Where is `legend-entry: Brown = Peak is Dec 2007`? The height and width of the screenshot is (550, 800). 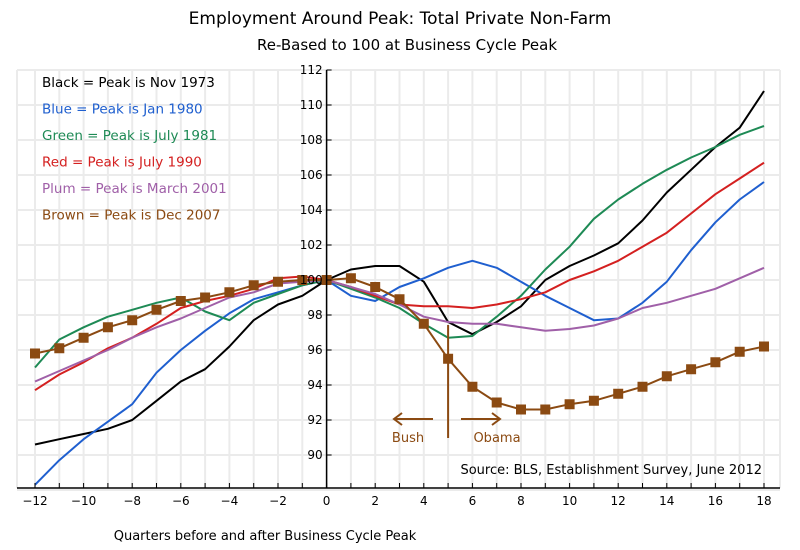
legend-entry: Brown = Peak is Dec 2007 is located at coordinates (131, 216).